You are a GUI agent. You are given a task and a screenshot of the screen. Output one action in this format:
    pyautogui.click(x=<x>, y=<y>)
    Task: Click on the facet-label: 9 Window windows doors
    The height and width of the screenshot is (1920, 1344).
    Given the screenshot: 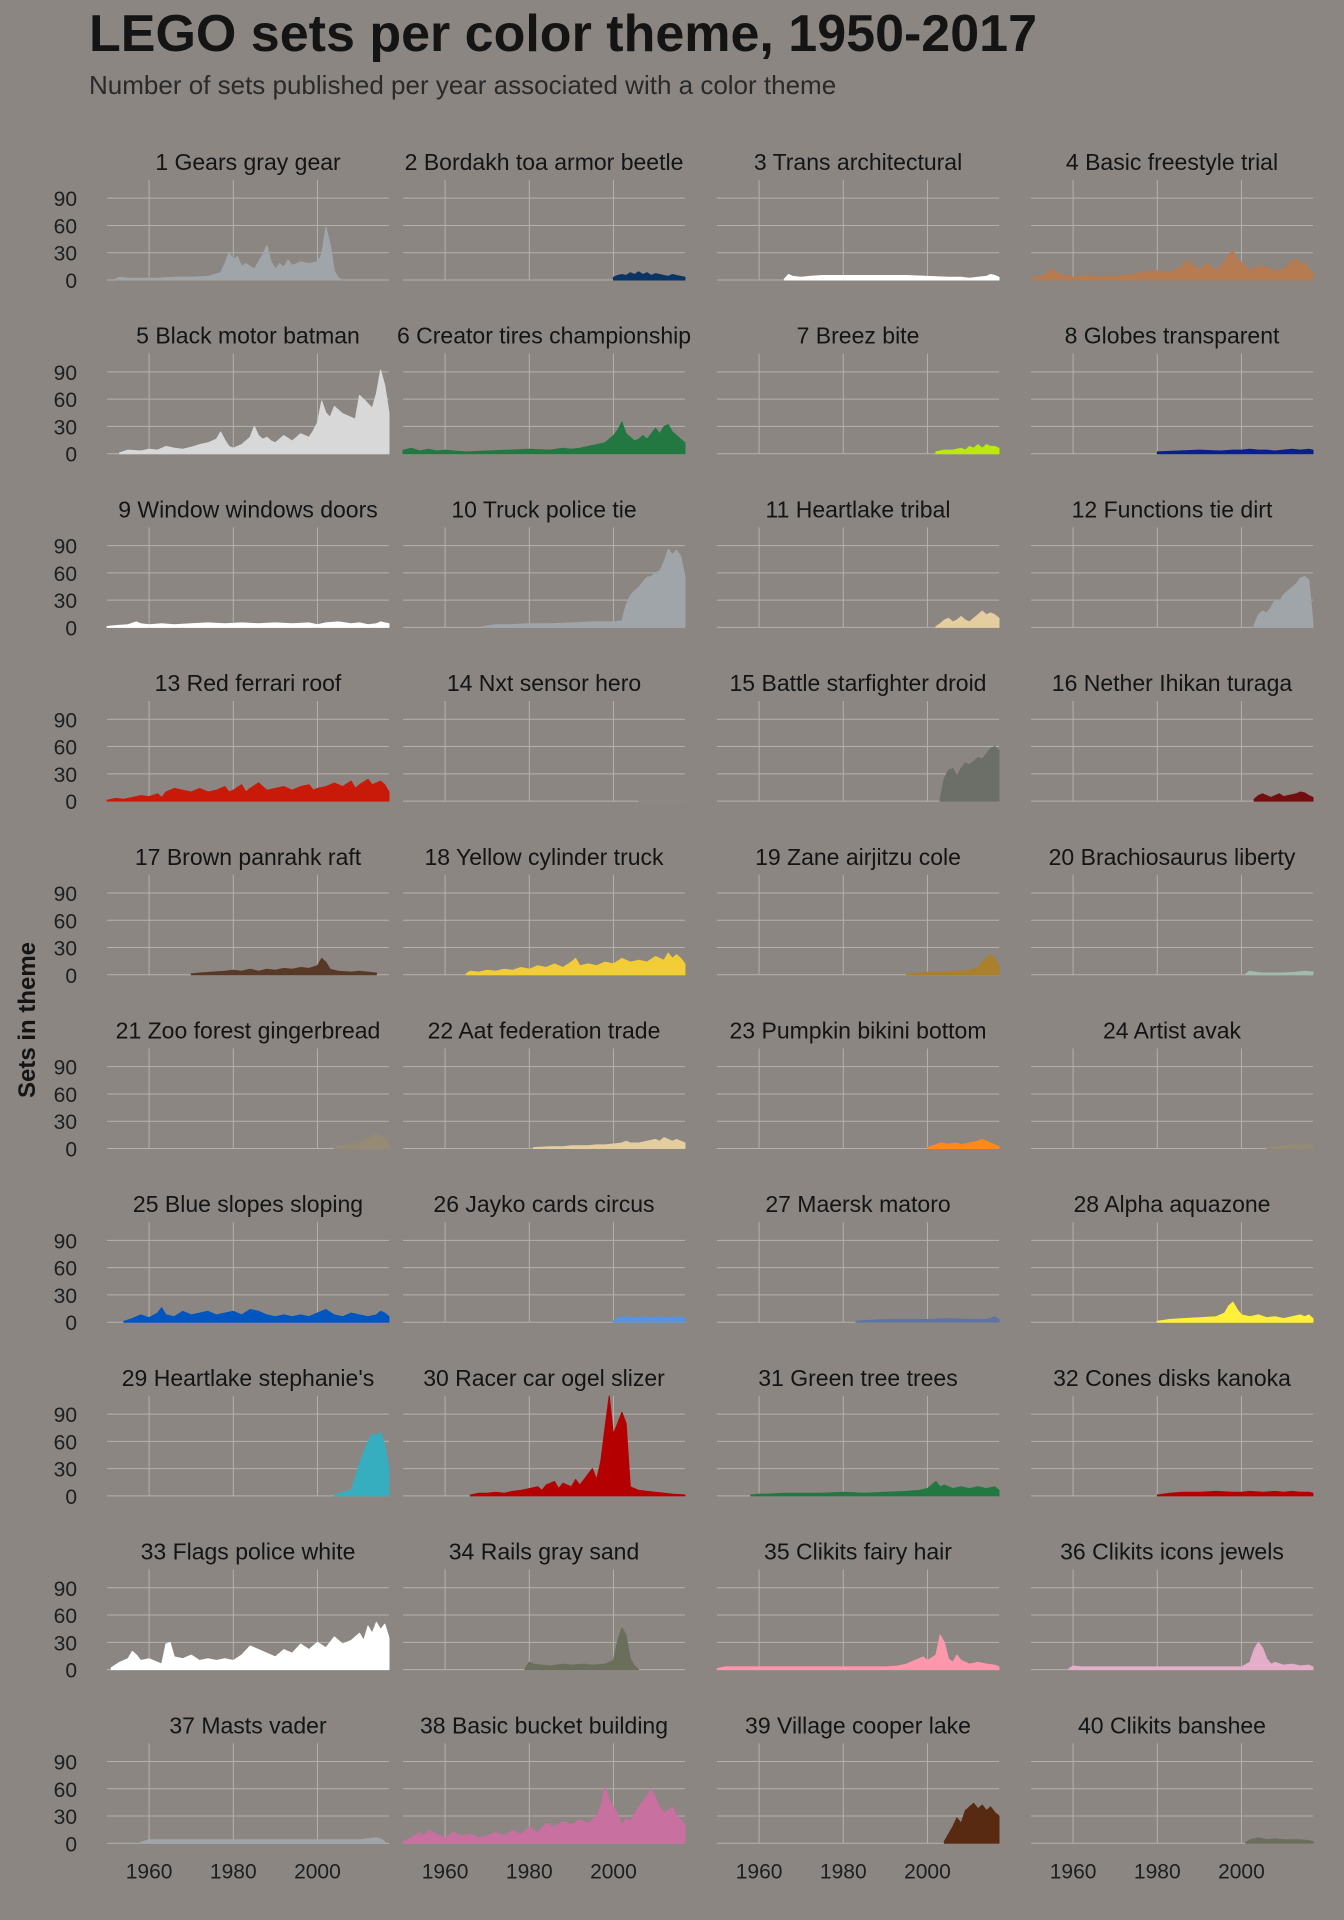 What is the action you would take?
    pyautogui.click(x=248, y=509)
    